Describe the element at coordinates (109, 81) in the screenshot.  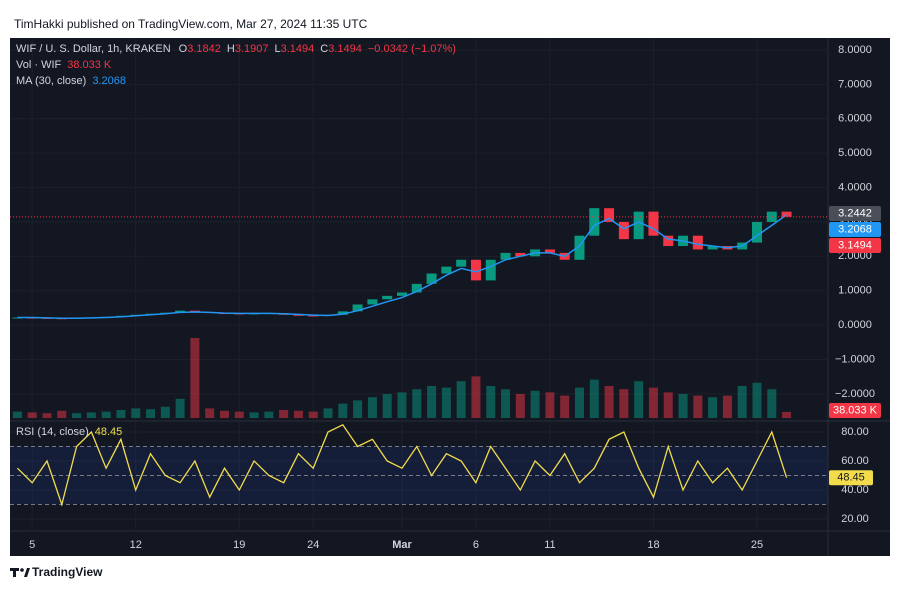
I see `legend-value: 3.2068` at that location.